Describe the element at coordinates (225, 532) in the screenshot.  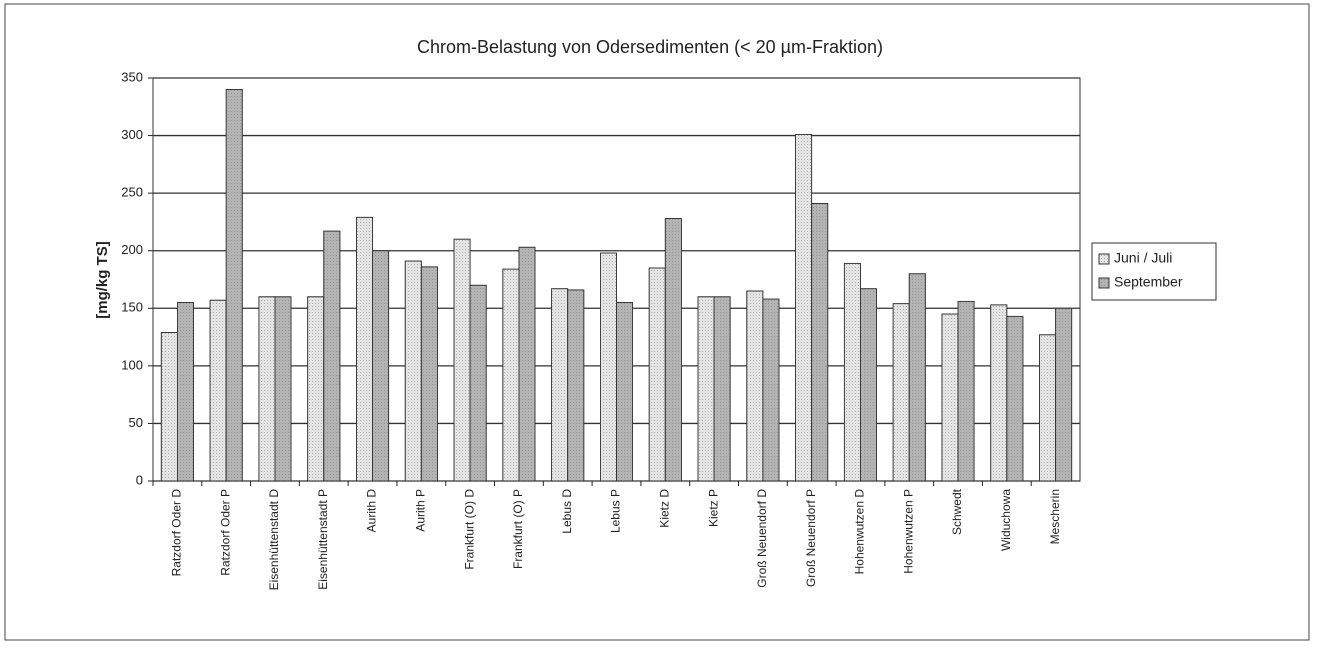
I see `x-tick-label: Ratzdorf Oder P` at that location.